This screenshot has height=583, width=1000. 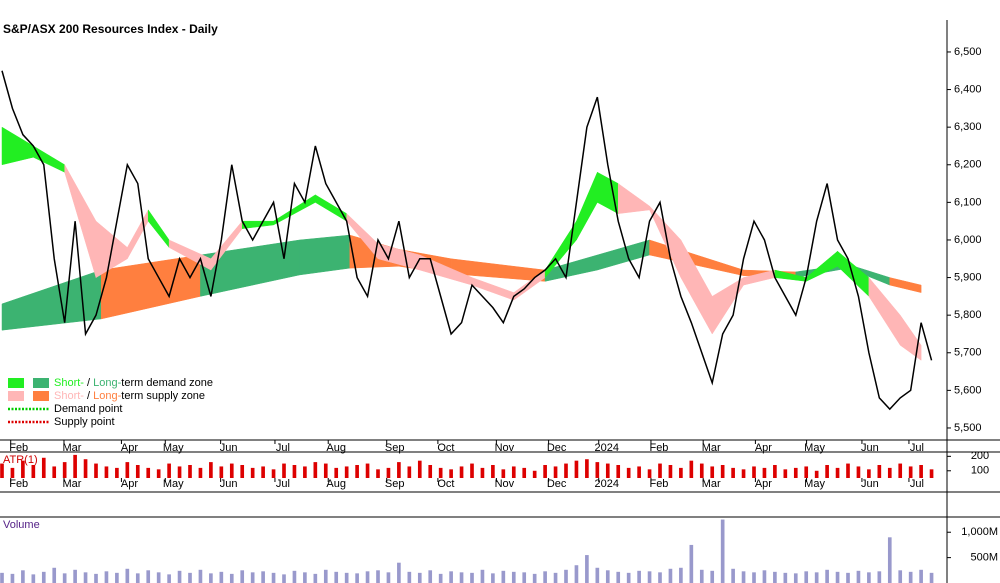 What do you see at coordinates (968, 89) in the screenshot?
I see `y-tick-label: 6,400` at bounding box center [968, 89].